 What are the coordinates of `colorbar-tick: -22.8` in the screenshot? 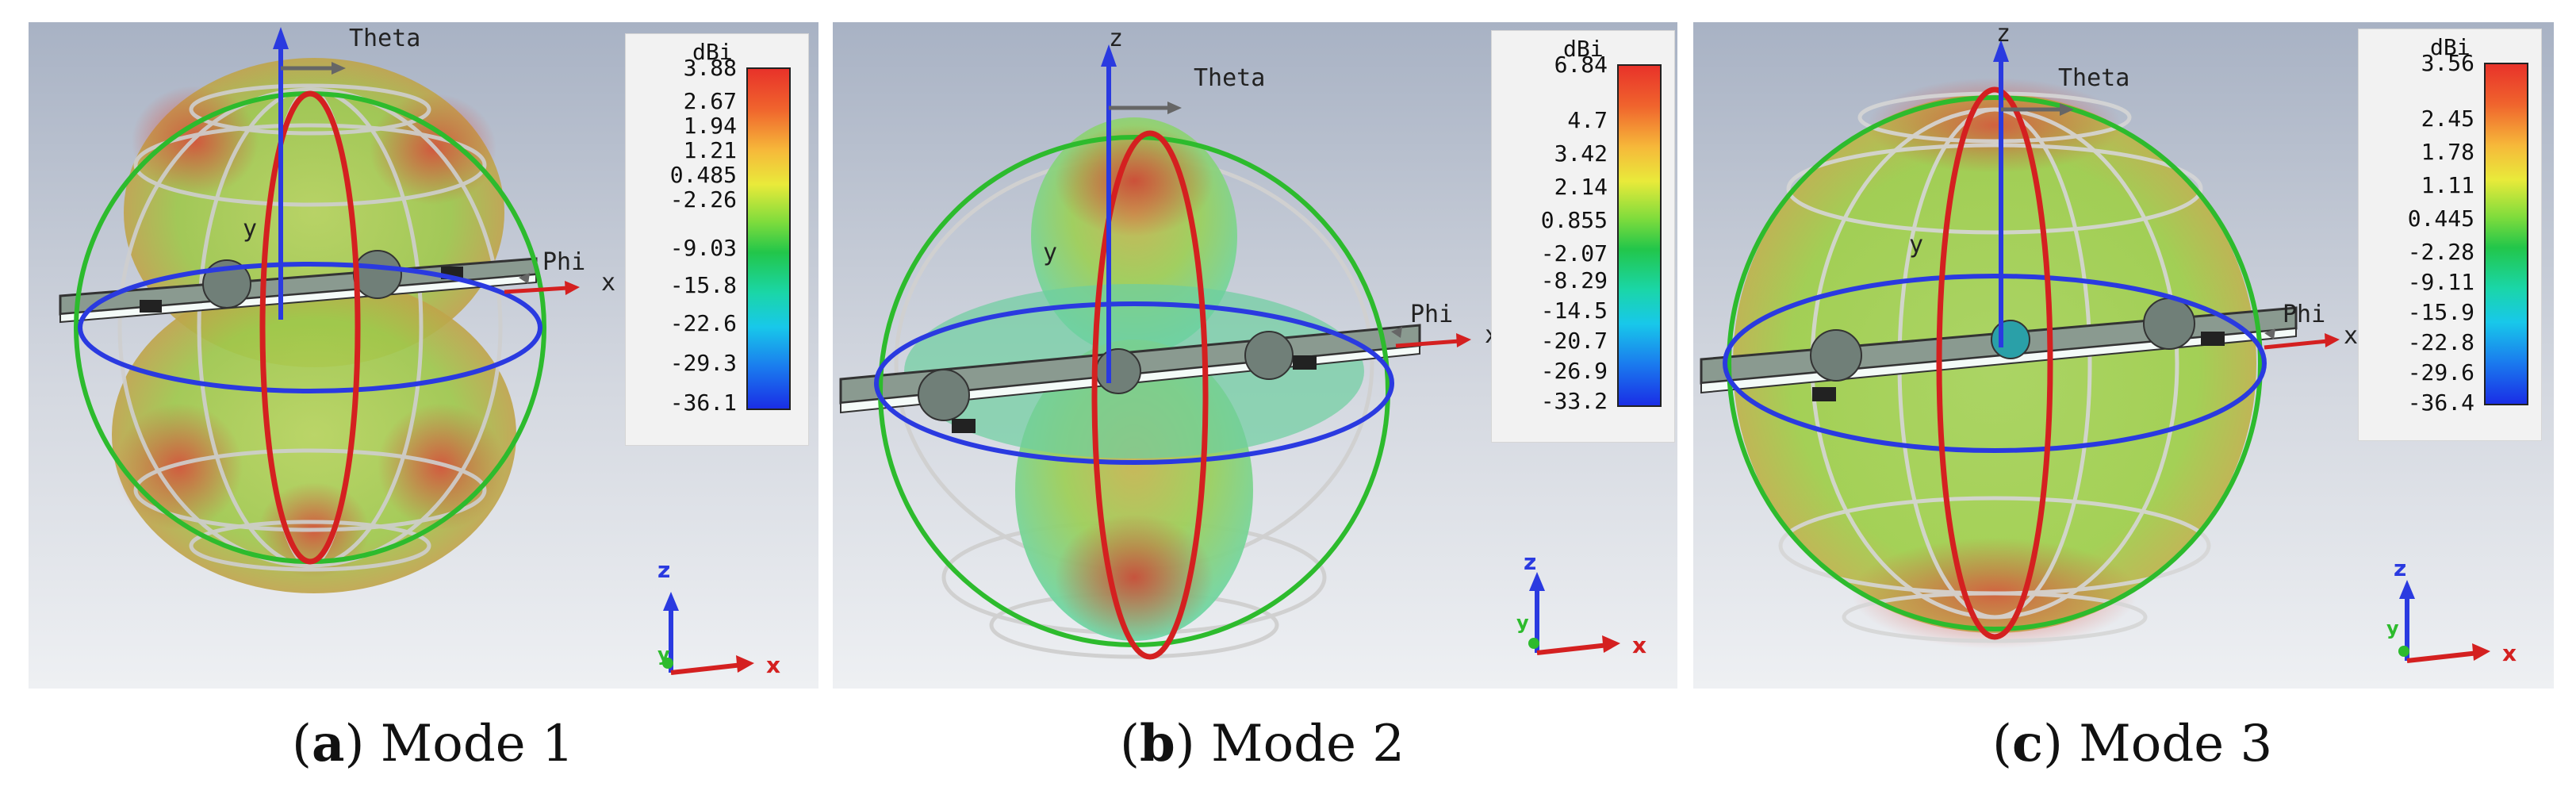 It's located at (2440, 342).